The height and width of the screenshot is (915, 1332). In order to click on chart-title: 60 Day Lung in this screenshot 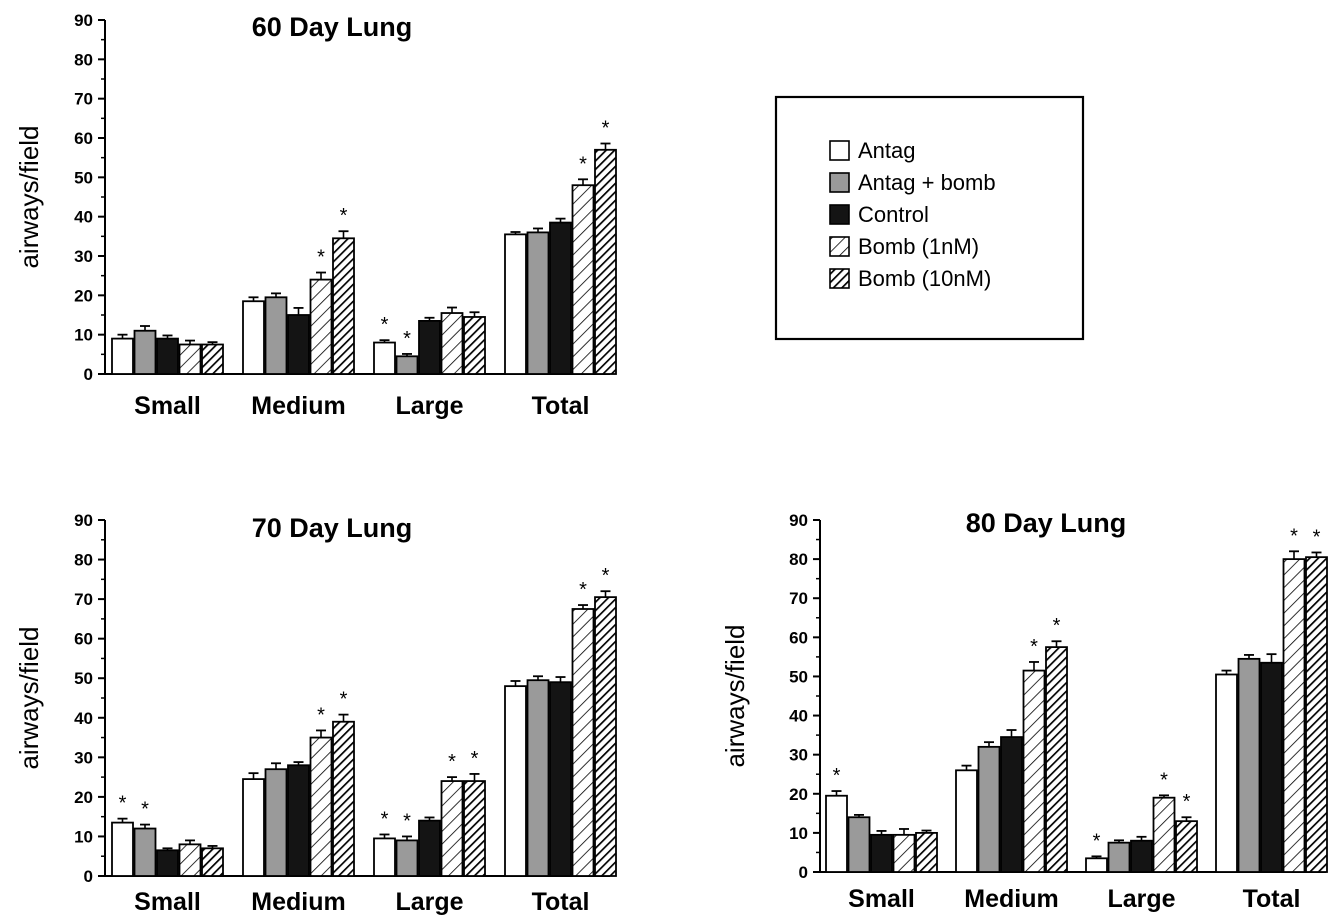, I will do `click(332, 27)`.